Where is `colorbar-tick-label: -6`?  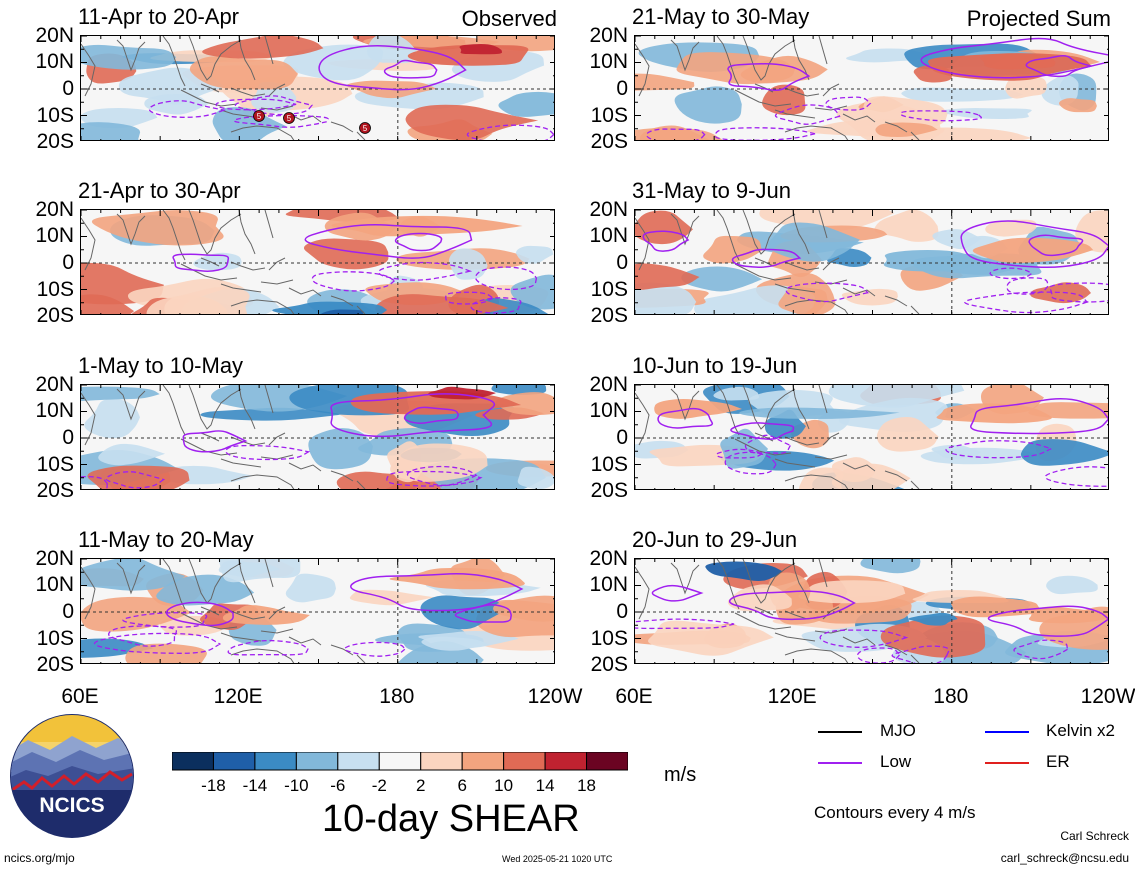
colorbar-tick-label: -6 is located at coordinates (338, 785).